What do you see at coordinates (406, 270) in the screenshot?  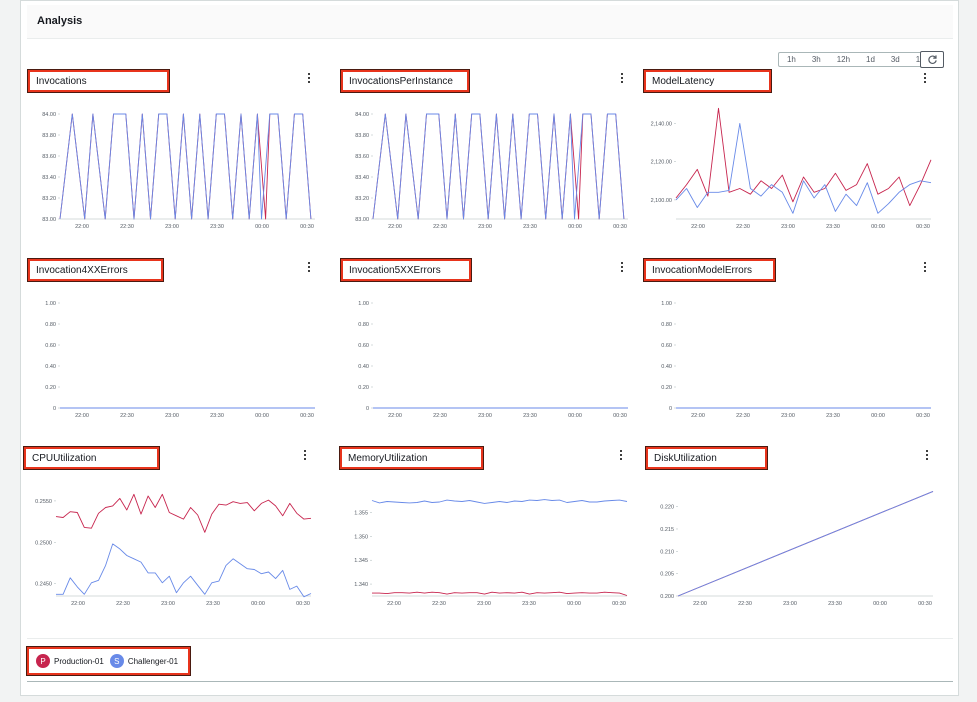 I see `panel-title-invocation-5xx-errors: Invocation5XXErrors` at bounding box center [406, 270].